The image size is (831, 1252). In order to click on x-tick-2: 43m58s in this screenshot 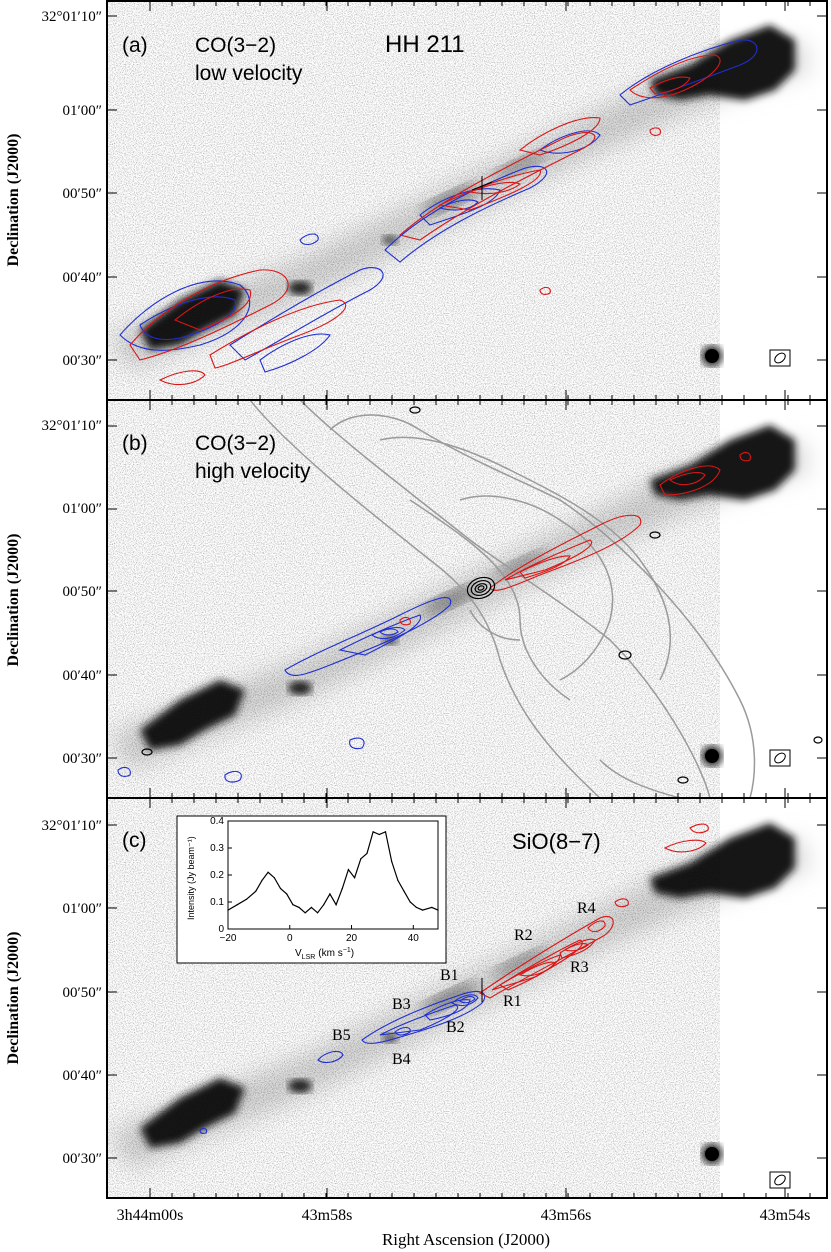, I will do `click(327, 1215)`.